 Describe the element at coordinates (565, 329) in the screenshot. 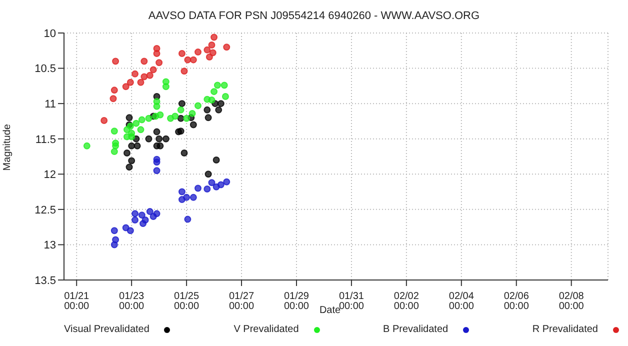

I see `legend-label: R Prevalidated` at that location.